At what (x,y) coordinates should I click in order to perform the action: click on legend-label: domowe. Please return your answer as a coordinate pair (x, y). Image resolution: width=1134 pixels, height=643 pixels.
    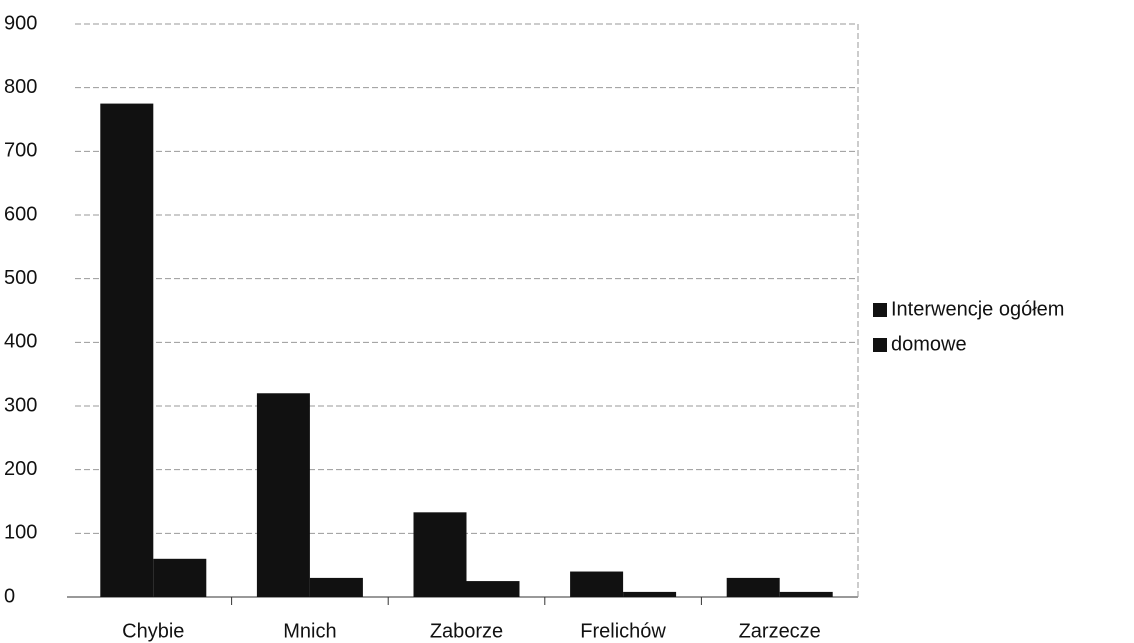
    Looking at the image, I should click on (929, 344).